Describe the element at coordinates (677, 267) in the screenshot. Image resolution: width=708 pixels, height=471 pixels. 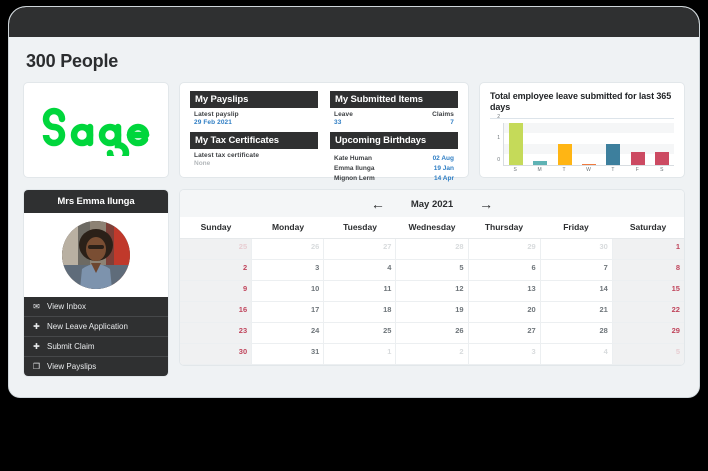
I see `calendar-day-number: 8` at that location.